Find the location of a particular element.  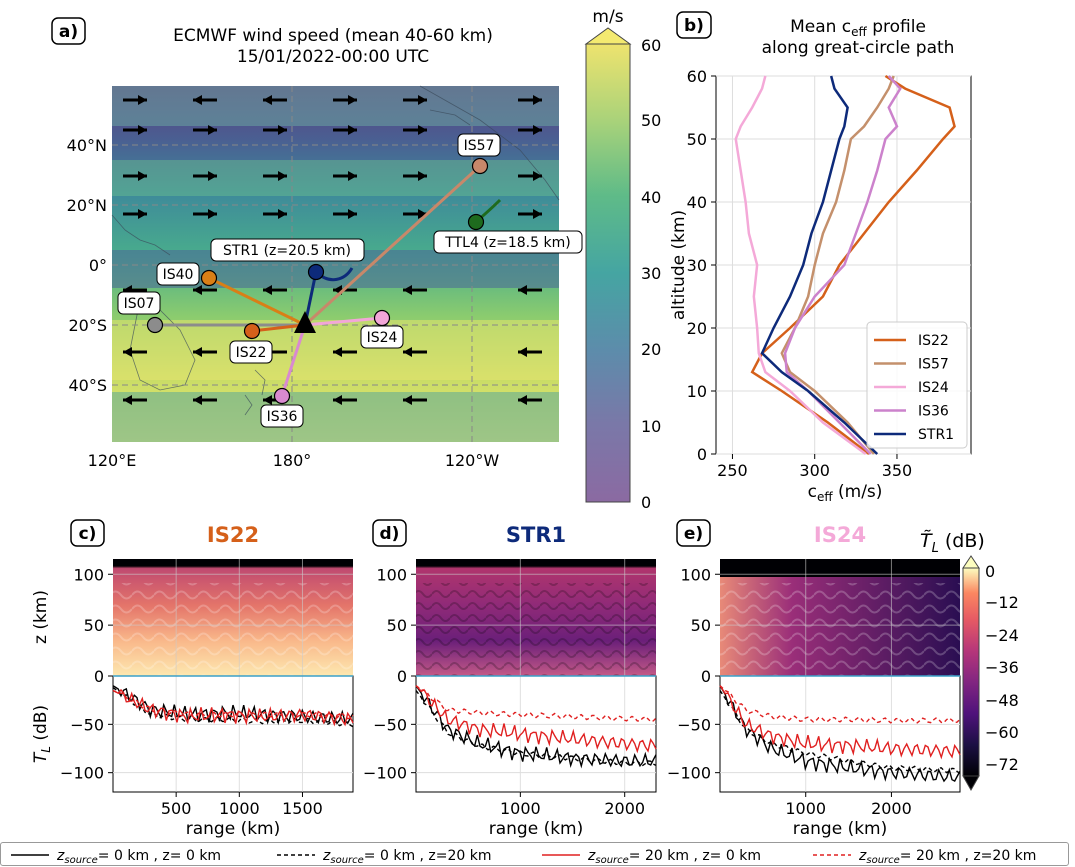

wind-cbar-tick-30: 30 is located at coordinates (651, 273).